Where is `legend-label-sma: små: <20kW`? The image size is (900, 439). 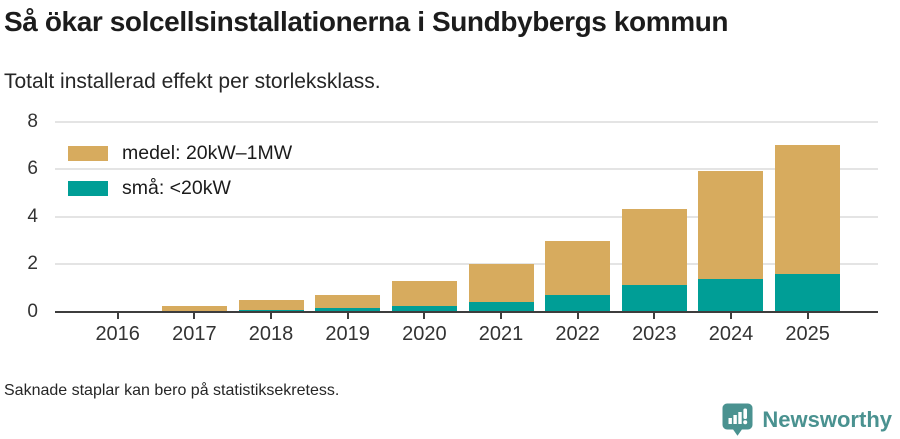
legend-label-sma: små: <20kW is located at coordinates (176, 188).